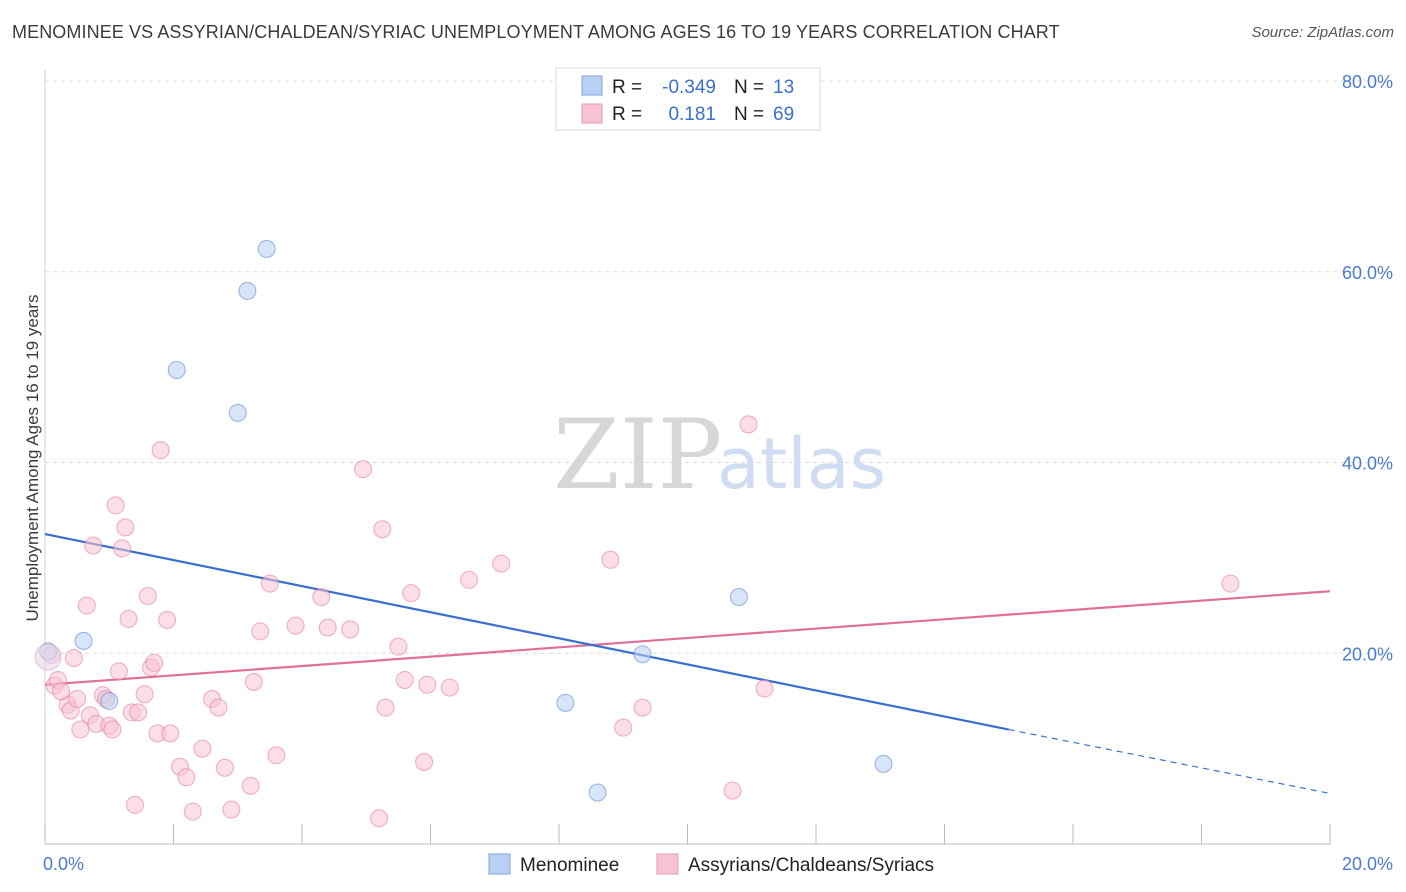 The image size is (1406, 892). Describe the element at coordinates (801, 464) in the screenshot. I see `watermark-atlas: atlas` at that location.